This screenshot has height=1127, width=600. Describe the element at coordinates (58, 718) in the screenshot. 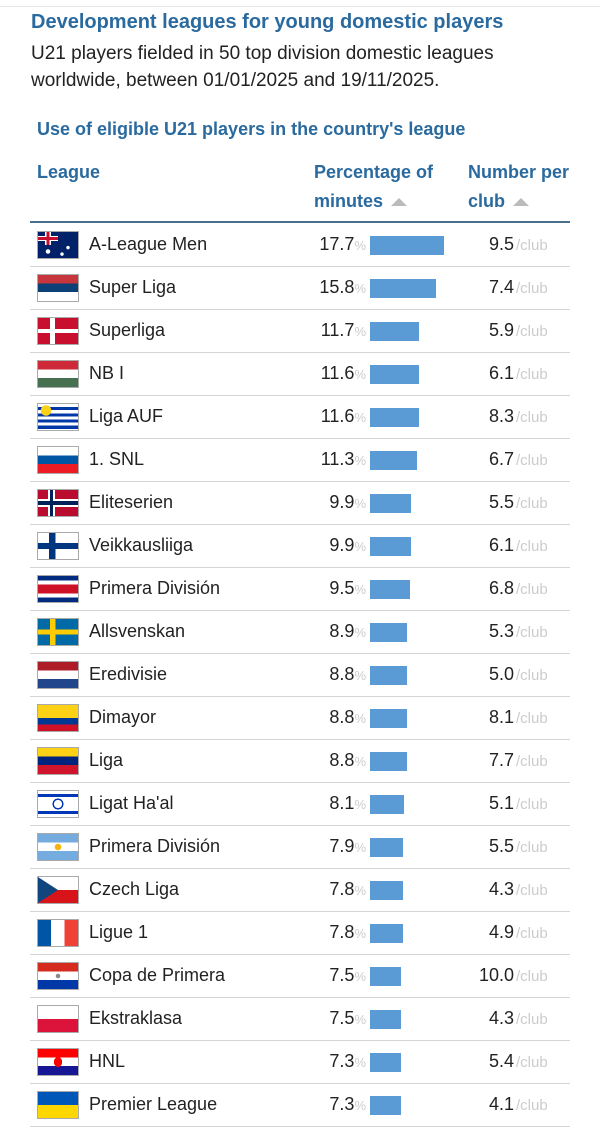

I see `flag-colombia-icon` at that location.